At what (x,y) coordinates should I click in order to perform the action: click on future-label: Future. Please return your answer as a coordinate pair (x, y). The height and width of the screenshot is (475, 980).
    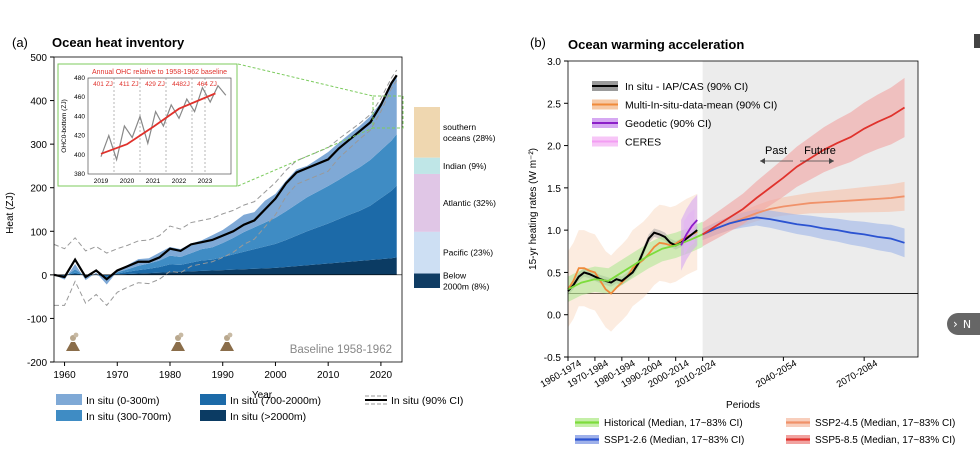
    Looking at the image, I should click on (820, 151).